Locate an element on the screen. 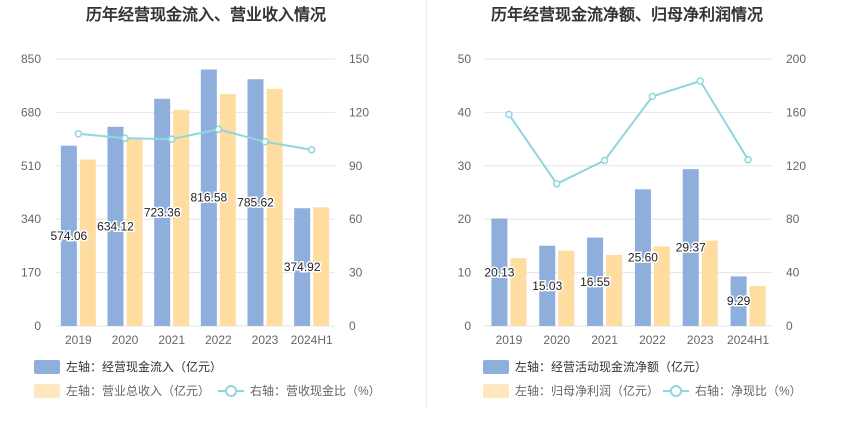 This screenshot has height=437, width=850. legend-label-series-2: 左轴：营业总收入（亿元） is located at coordinates (138, 390).